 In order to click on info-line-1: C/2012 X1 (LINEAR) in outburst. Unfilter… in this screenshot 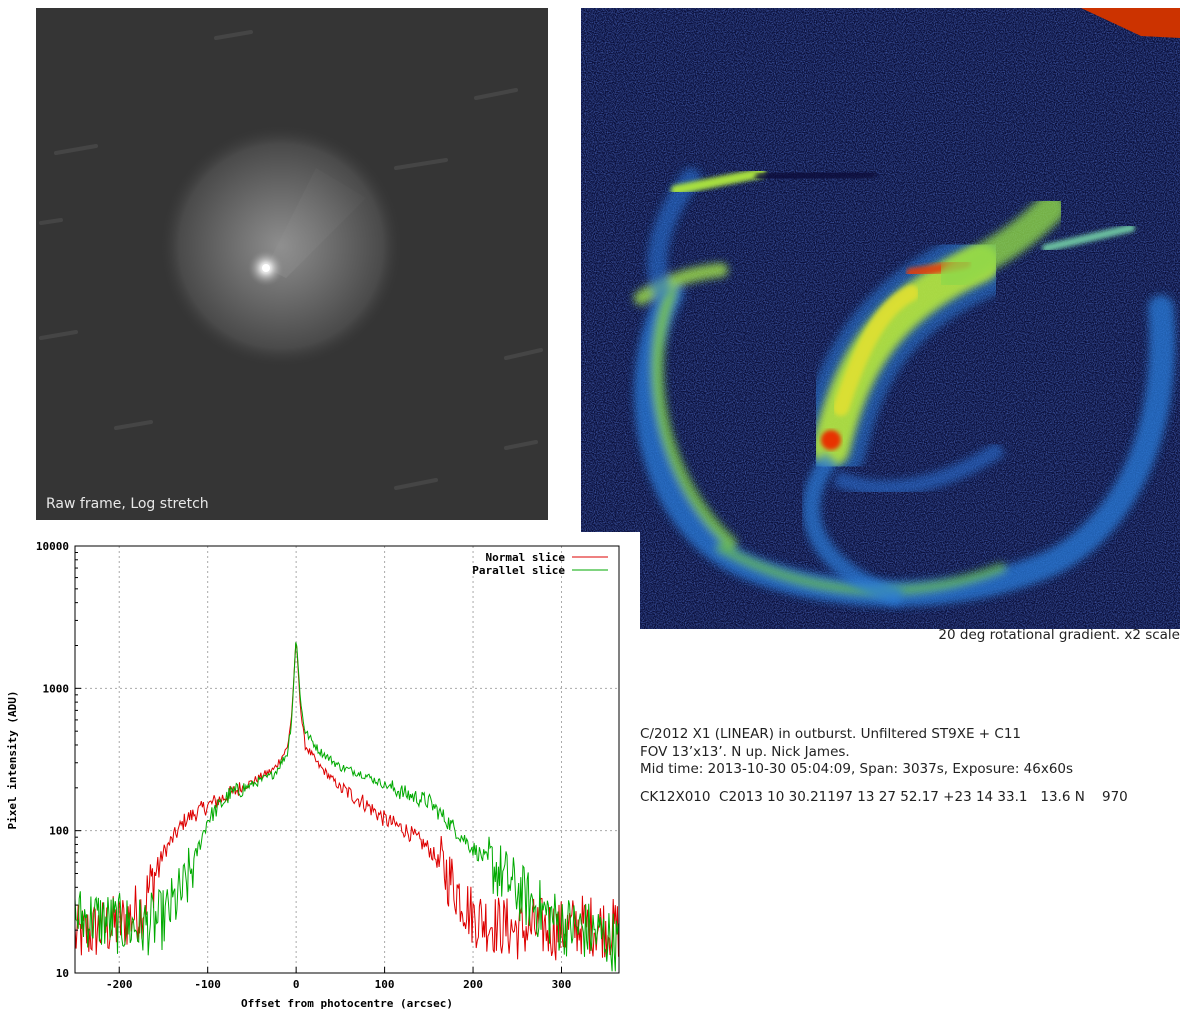, I will do `click(831, 734)`.